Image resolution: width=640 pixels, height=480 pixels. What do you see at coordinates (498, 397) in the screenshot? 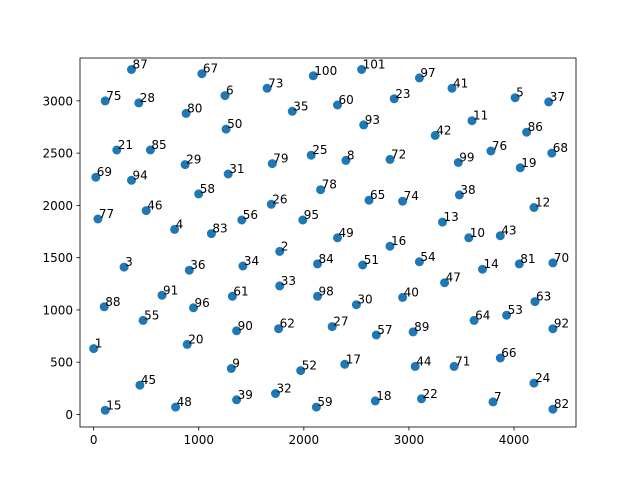
I see `point-label: 7` at bounding box center [498, 397].